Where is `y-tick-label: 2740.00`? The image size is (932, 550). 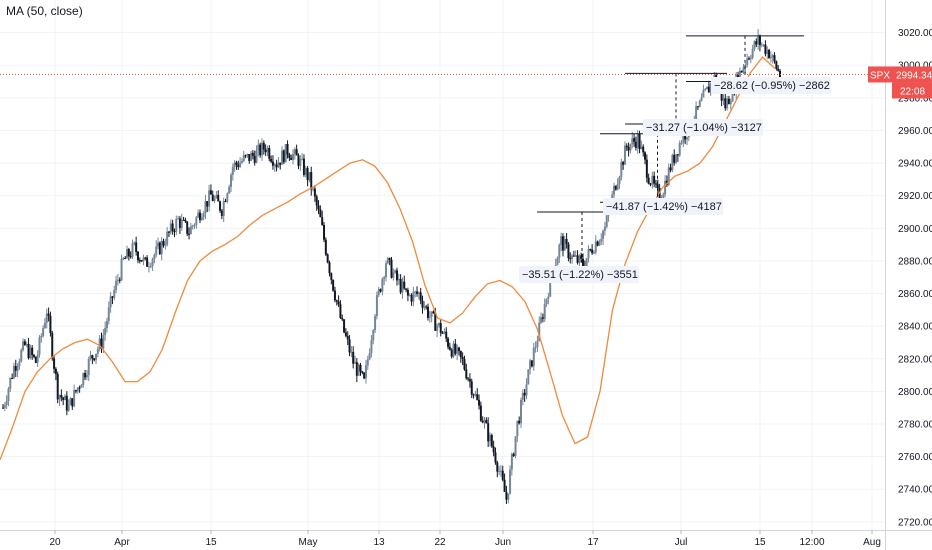
y-tick-label: 2740.00 is located at coordinates (915, 490).